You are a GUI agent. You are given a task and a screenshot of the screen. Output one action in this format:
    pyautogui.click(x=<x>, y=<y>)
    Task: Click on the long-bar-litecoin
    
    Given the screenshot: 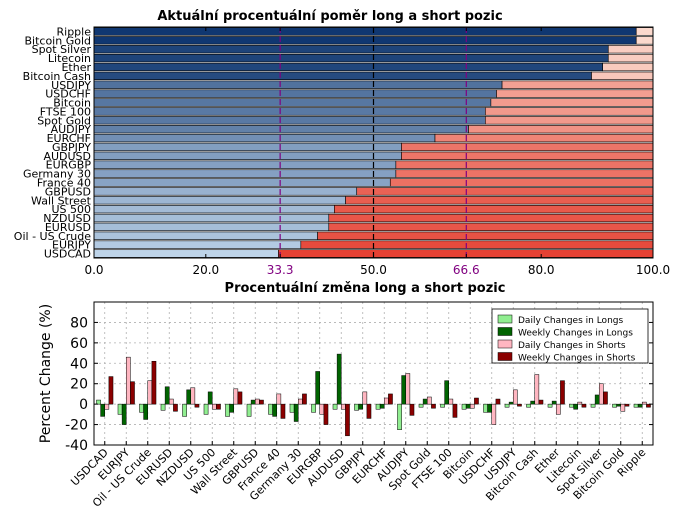 What is the action you would take?
    pyautogui.click(x=351, y=58)
    